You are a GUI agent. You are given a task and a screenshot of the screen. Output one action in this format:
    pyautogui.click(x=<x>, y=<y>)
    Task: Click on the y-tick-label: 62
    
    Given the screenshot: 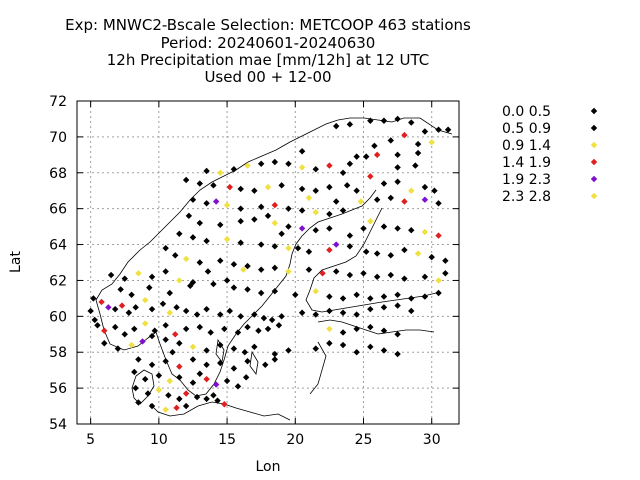 What is the action you would take?
    pyautogui.click(x=58, y=281)
    